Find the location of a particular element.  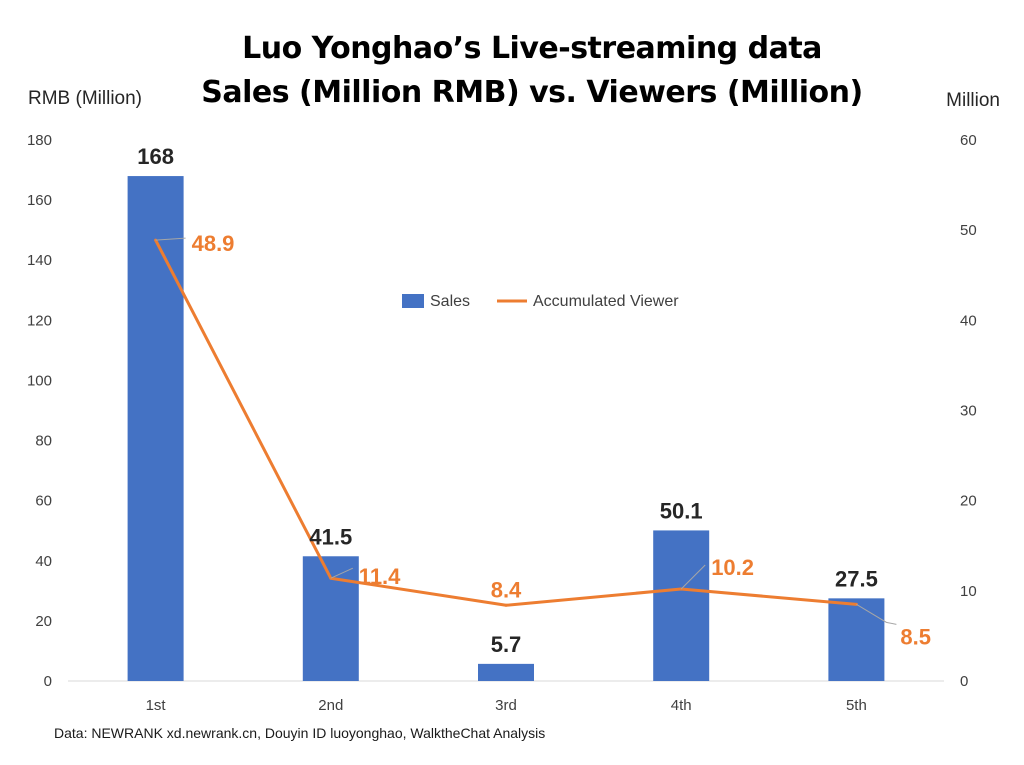

y-left-ticks: 0 20 40 60 80 100 120 140 160 180 is located at coordinates (39, 411).